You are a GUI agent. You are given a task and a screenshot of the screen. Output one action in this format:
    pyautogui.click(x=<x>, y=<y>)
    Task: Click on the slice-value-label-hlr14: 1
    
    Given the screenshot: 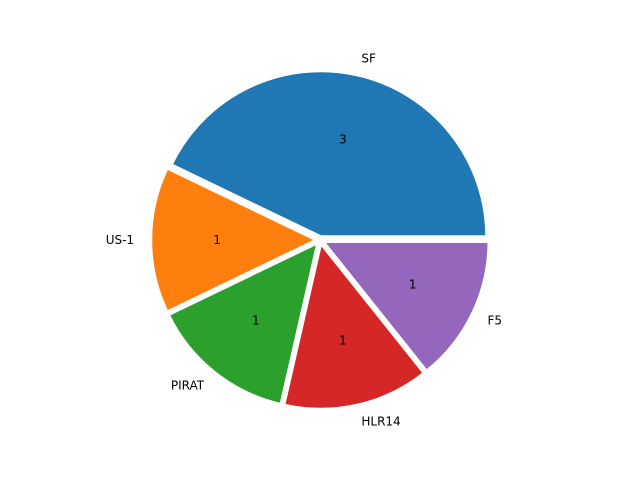 What is the action you would take?
    pyautogui.click(x=343, y=340)
    